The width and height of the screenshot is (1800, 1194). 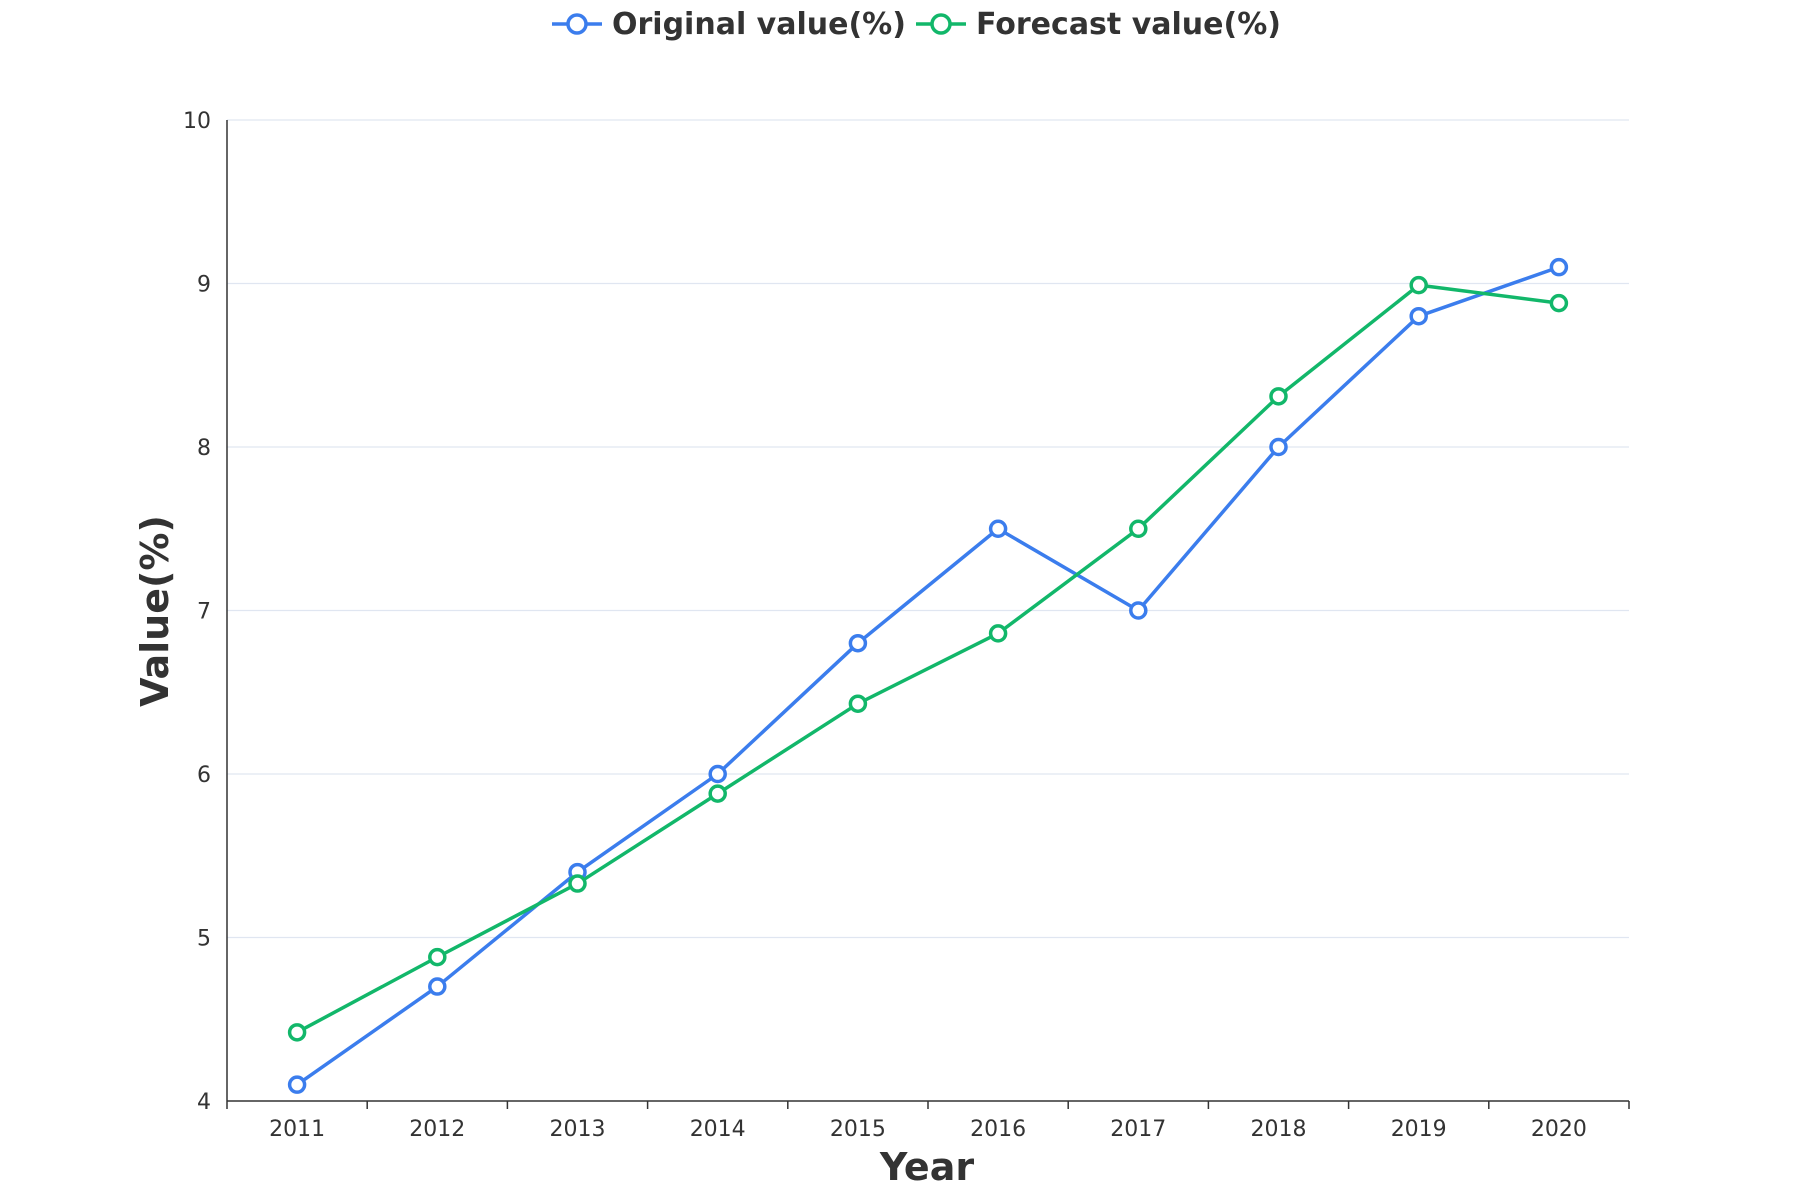 I want to click on x-tick-label: 2013, so click(x=578, y=1129).